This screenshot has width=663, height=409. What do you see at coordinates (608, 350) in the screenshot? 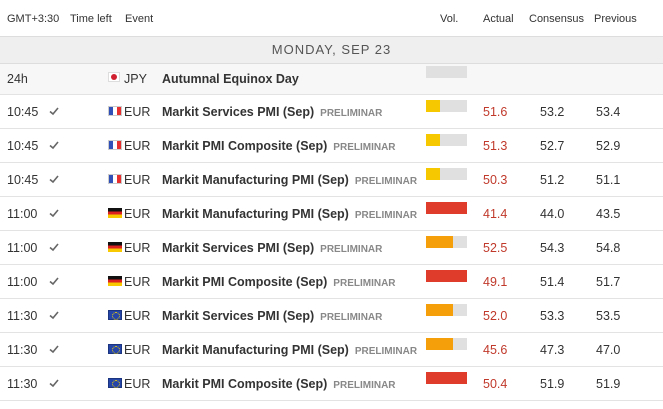
I see `previous-value: 47.0` at bounding box center [608, 350].